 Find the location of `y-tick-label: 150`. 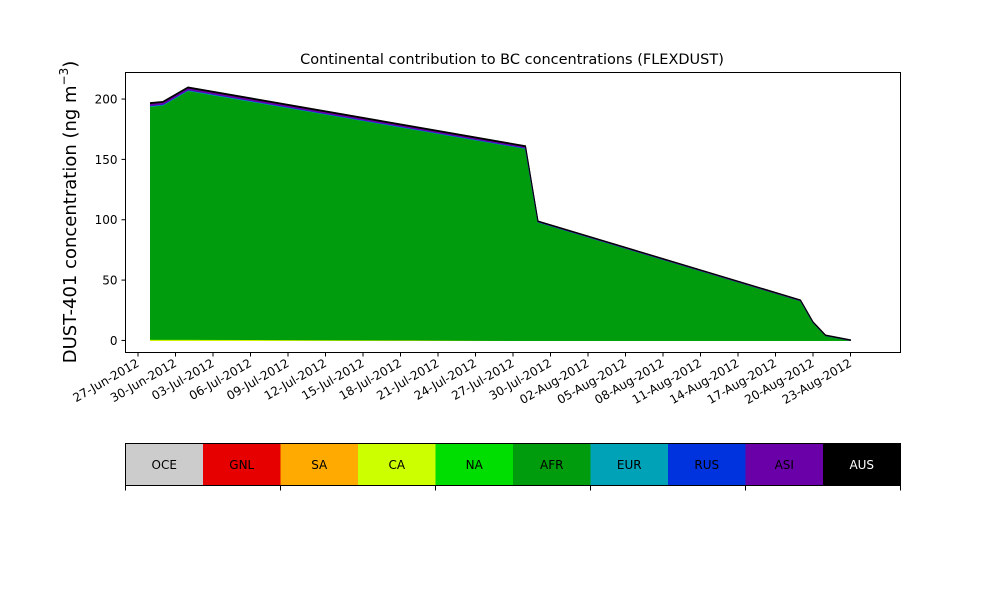

y-tick-label: 150 is located at coordinates (106, 160).